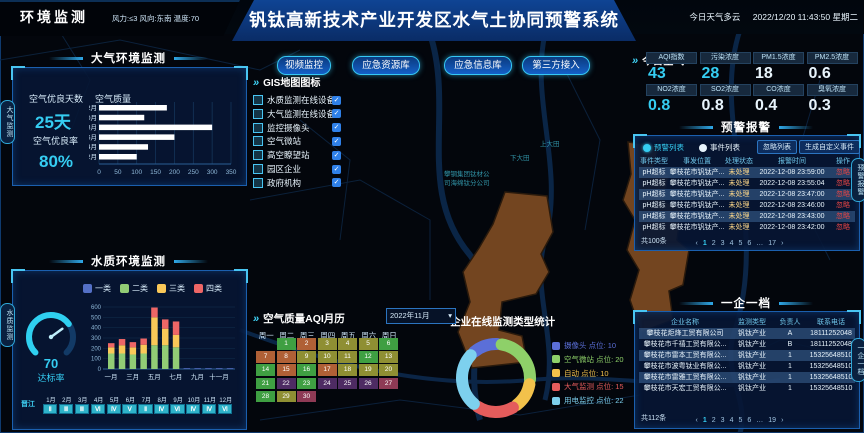 The image size is (864, 433). I want to click on water-chart-legend: 一类 二类 三类 四类, so click(157, 289).